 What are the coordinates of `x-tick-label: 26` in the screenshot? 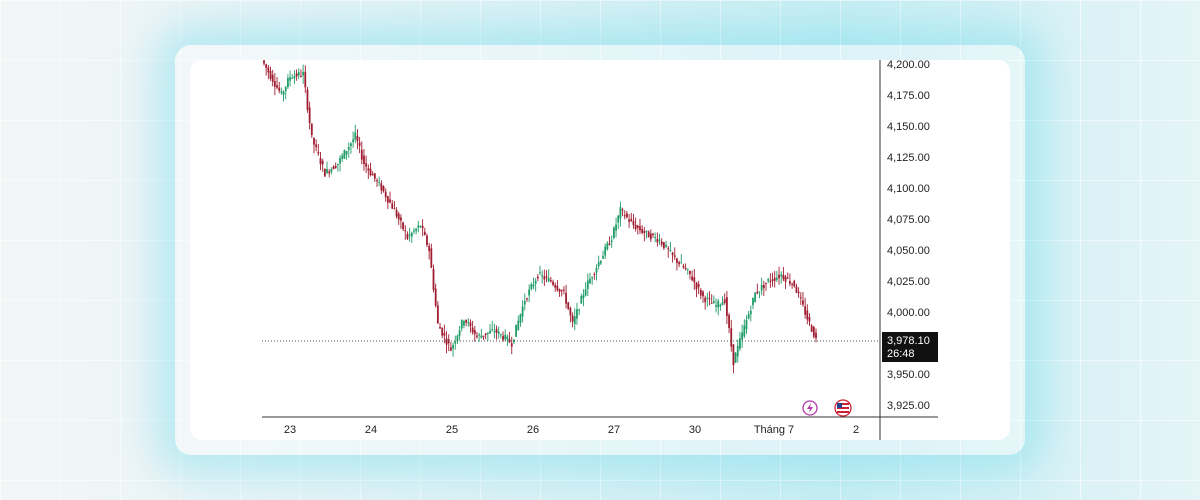 It's located at (533, 430).